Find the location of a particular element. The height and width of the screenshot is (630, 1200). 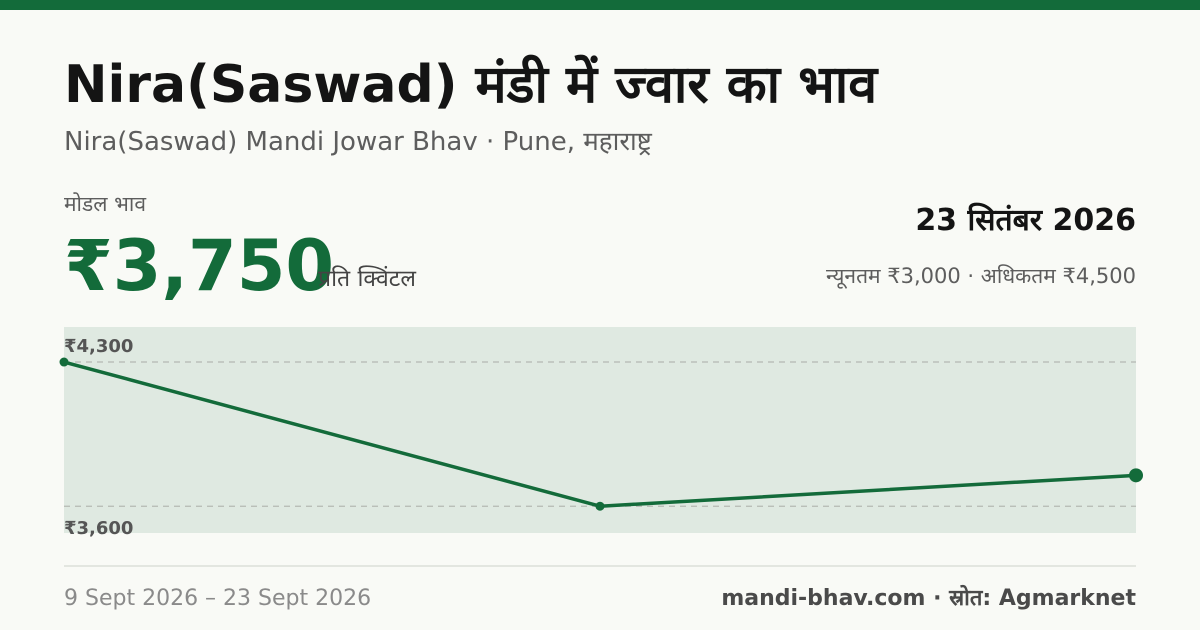

y-tick-label-lower: ₹3,600 is located at coordinates (98, 528).